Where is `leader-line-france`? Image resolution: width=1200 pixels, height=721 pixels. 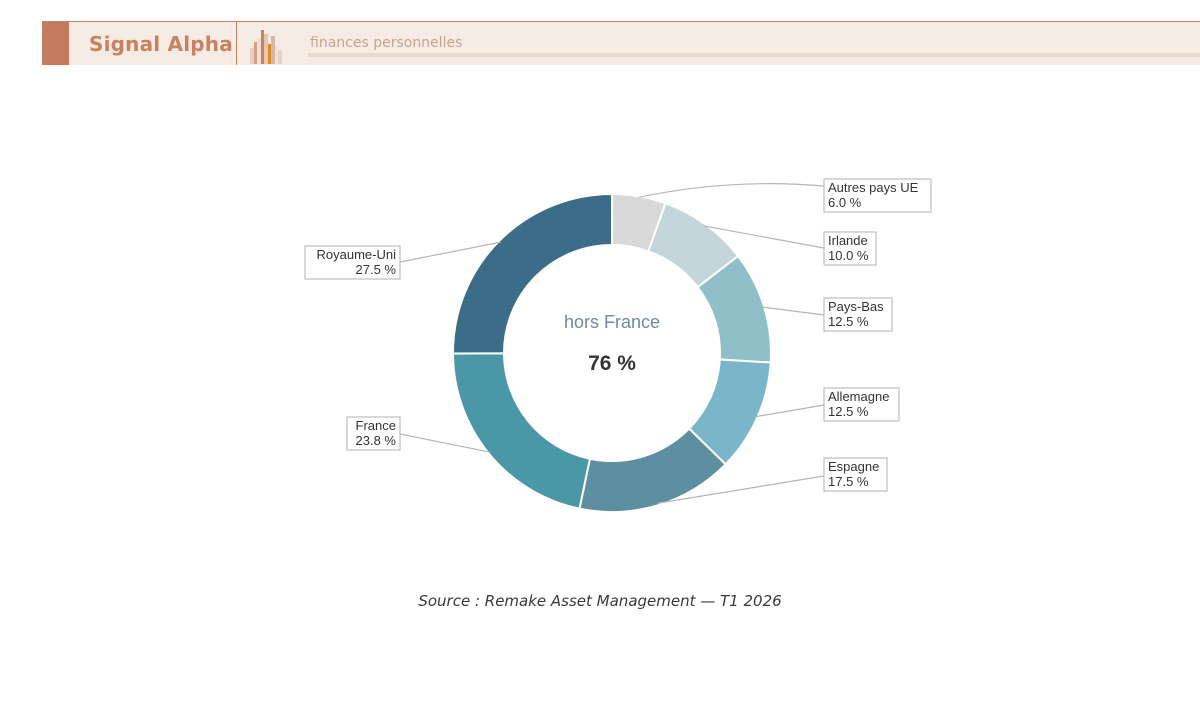 leader-line-france is located at coordinates (445, 443).